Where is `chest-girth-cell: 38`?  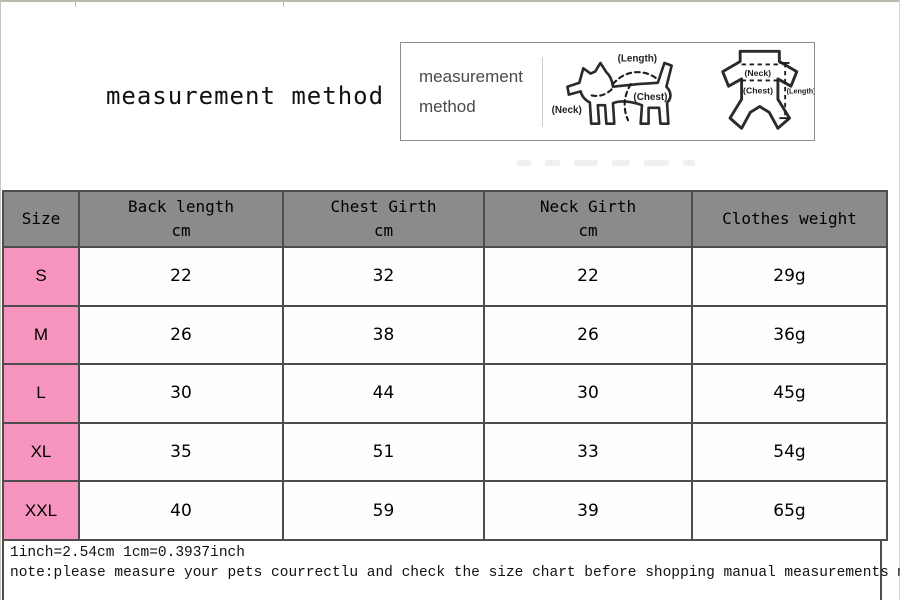
chest-girth-cell: 38 is located at coordinates (383, 335).